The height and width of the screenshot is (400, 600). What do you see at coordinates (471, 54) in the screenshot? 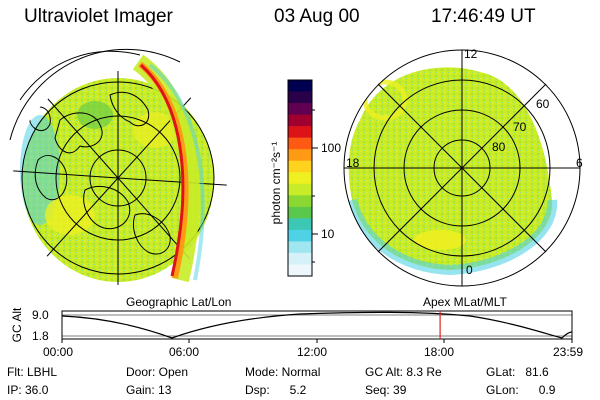
I see `mlt-label-12: 12` at bounding box center [471, 54].